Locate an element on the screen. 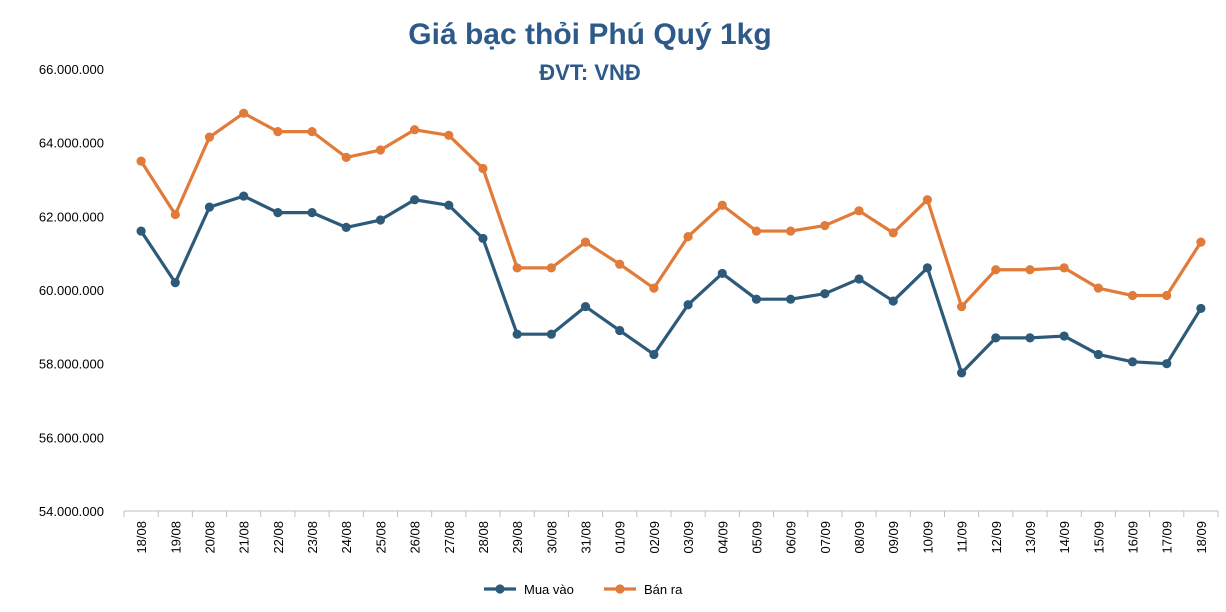 This screenshot has width=1226, height=612. x-tick-label: 17/09 is located at coordinates (1167, 537).